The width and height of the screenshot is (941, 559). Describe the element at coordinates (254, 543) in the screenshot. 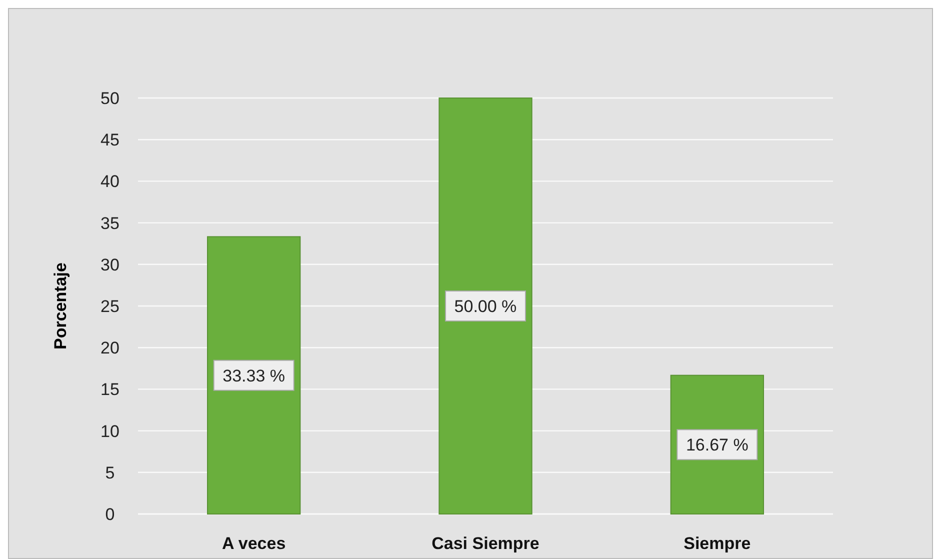

I see `x-tick-label: A veces` at that location.